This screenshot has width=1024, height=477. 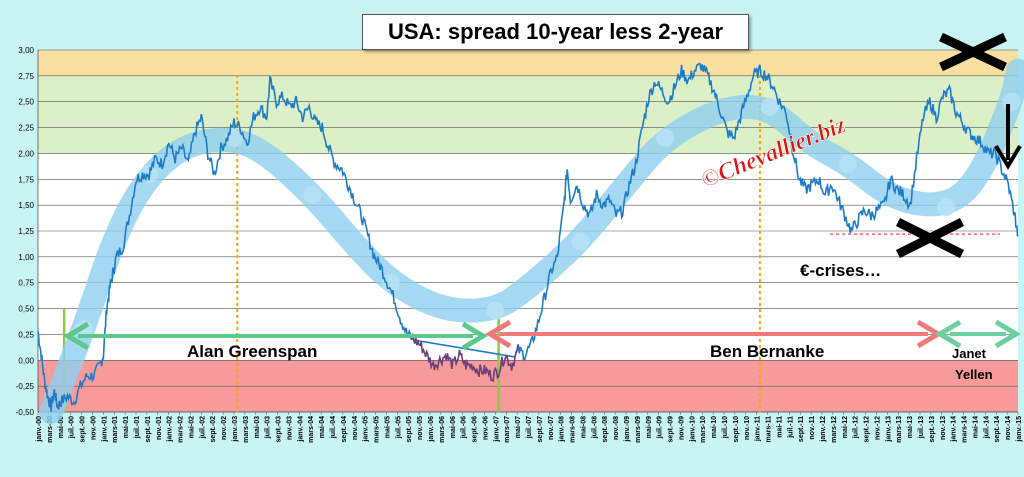 What do you see at coordinates (257, 427) in the screenshot?
I see `x-tick-label: mai-03` at bounding box center [257, 427].